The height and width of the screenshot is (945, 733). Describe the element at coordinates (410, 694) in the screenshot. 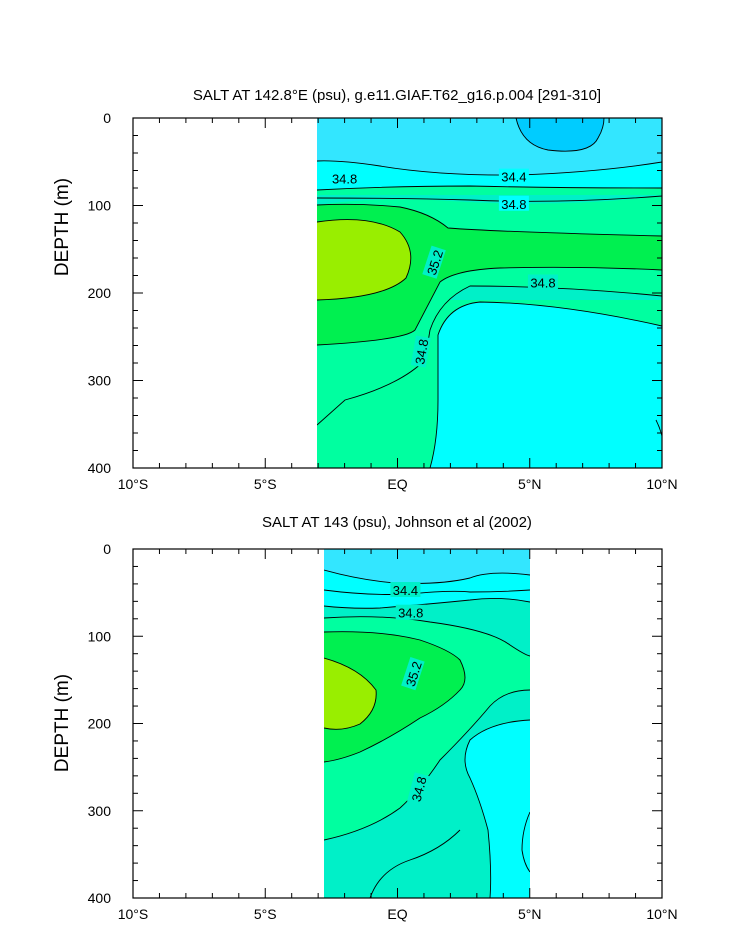

I see `contour-labels: 34.4 34.8 35.2 34.8` at that location.